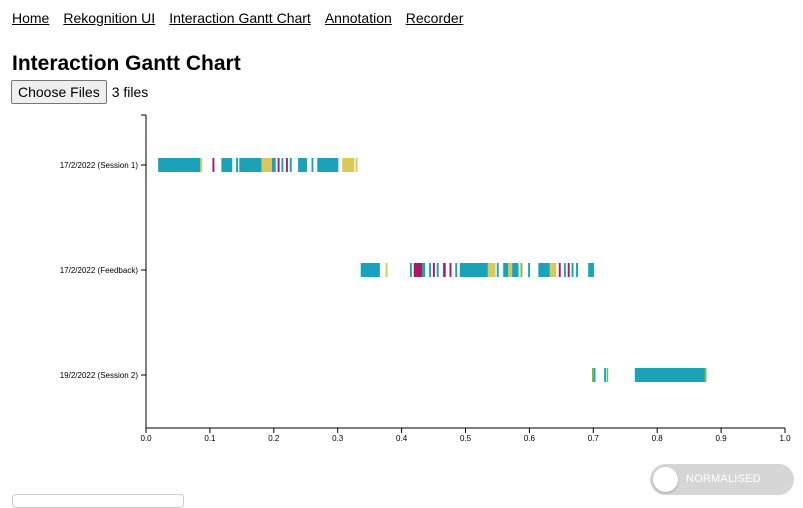 Image resolution: width=803 pixels, height=508 pixels. What do you see at coordinates (130, 92) in the screenshot?
I see `file-count-label: 3 files` at bounding box center [130, 92].